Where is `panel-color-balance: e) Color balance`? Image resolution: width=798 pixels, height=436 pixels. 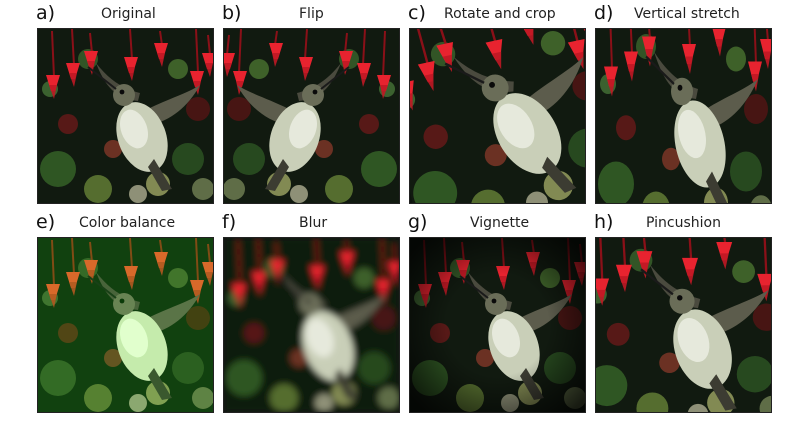 panel-color-balance: e) Color balance is located at coordinates (125, 315).